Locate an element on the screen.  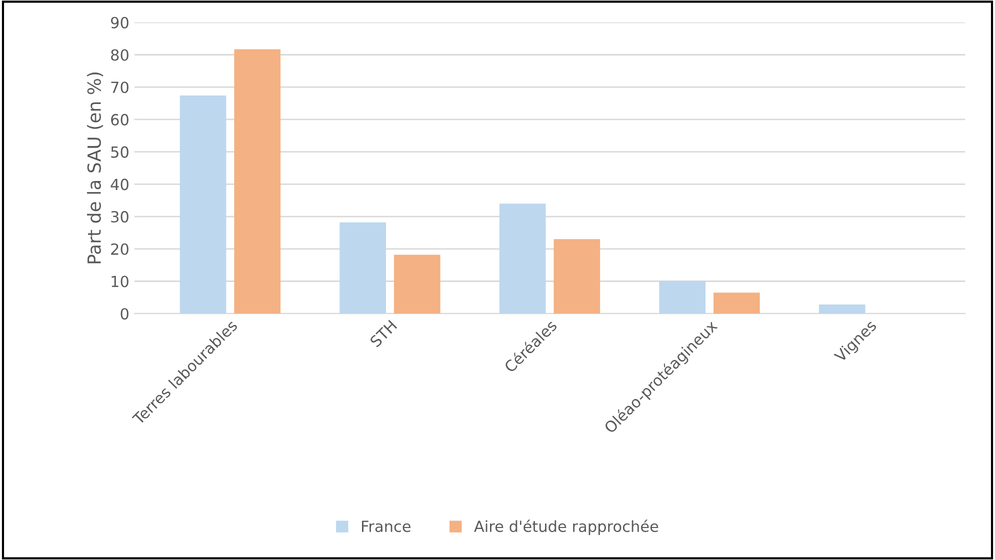
y-tick-label: 70 is located at coordinates (119, 88).